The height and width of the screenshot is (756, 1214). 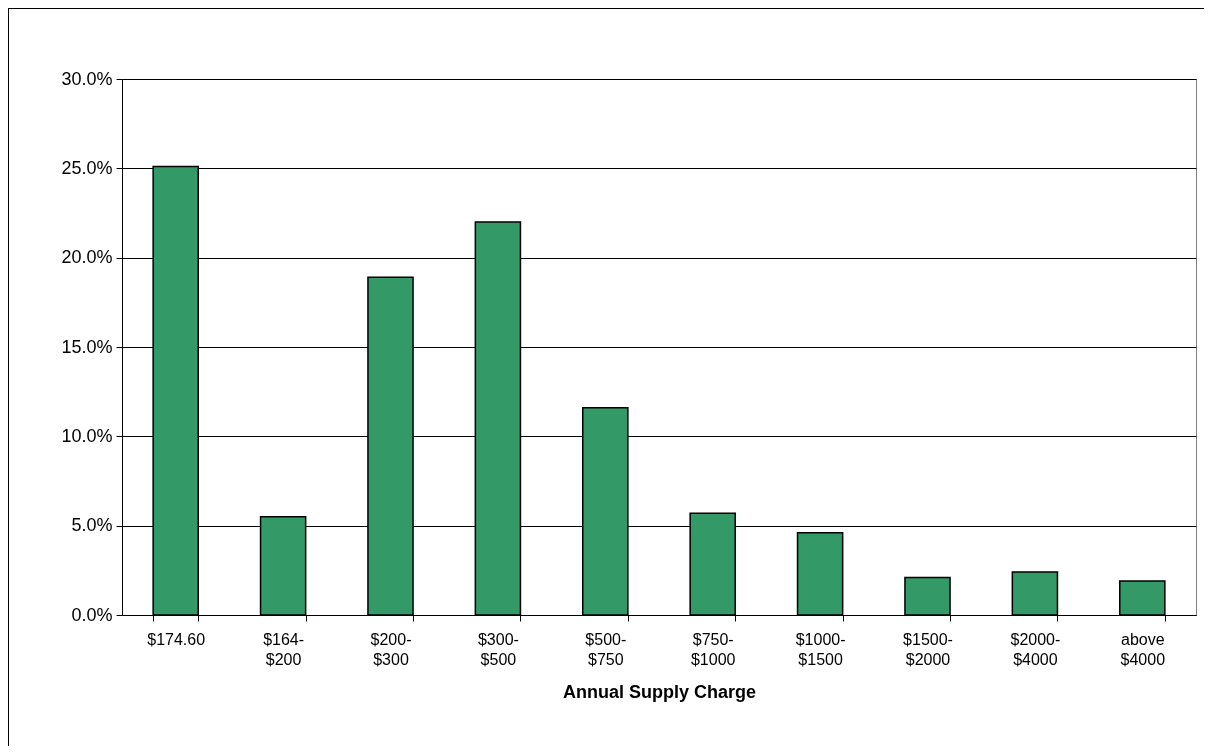 I want to click on x-tick-label: $500- $750, so click(x=606, y=649).